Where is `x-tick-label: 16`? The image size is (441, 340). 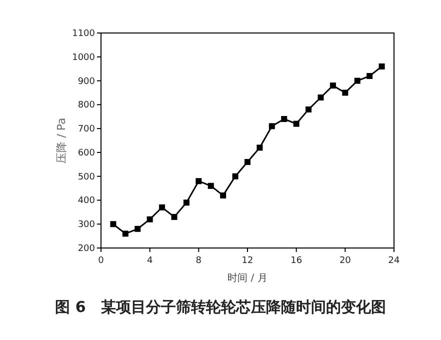 x-tick-label: 16 is located at coordinates (296, 261).